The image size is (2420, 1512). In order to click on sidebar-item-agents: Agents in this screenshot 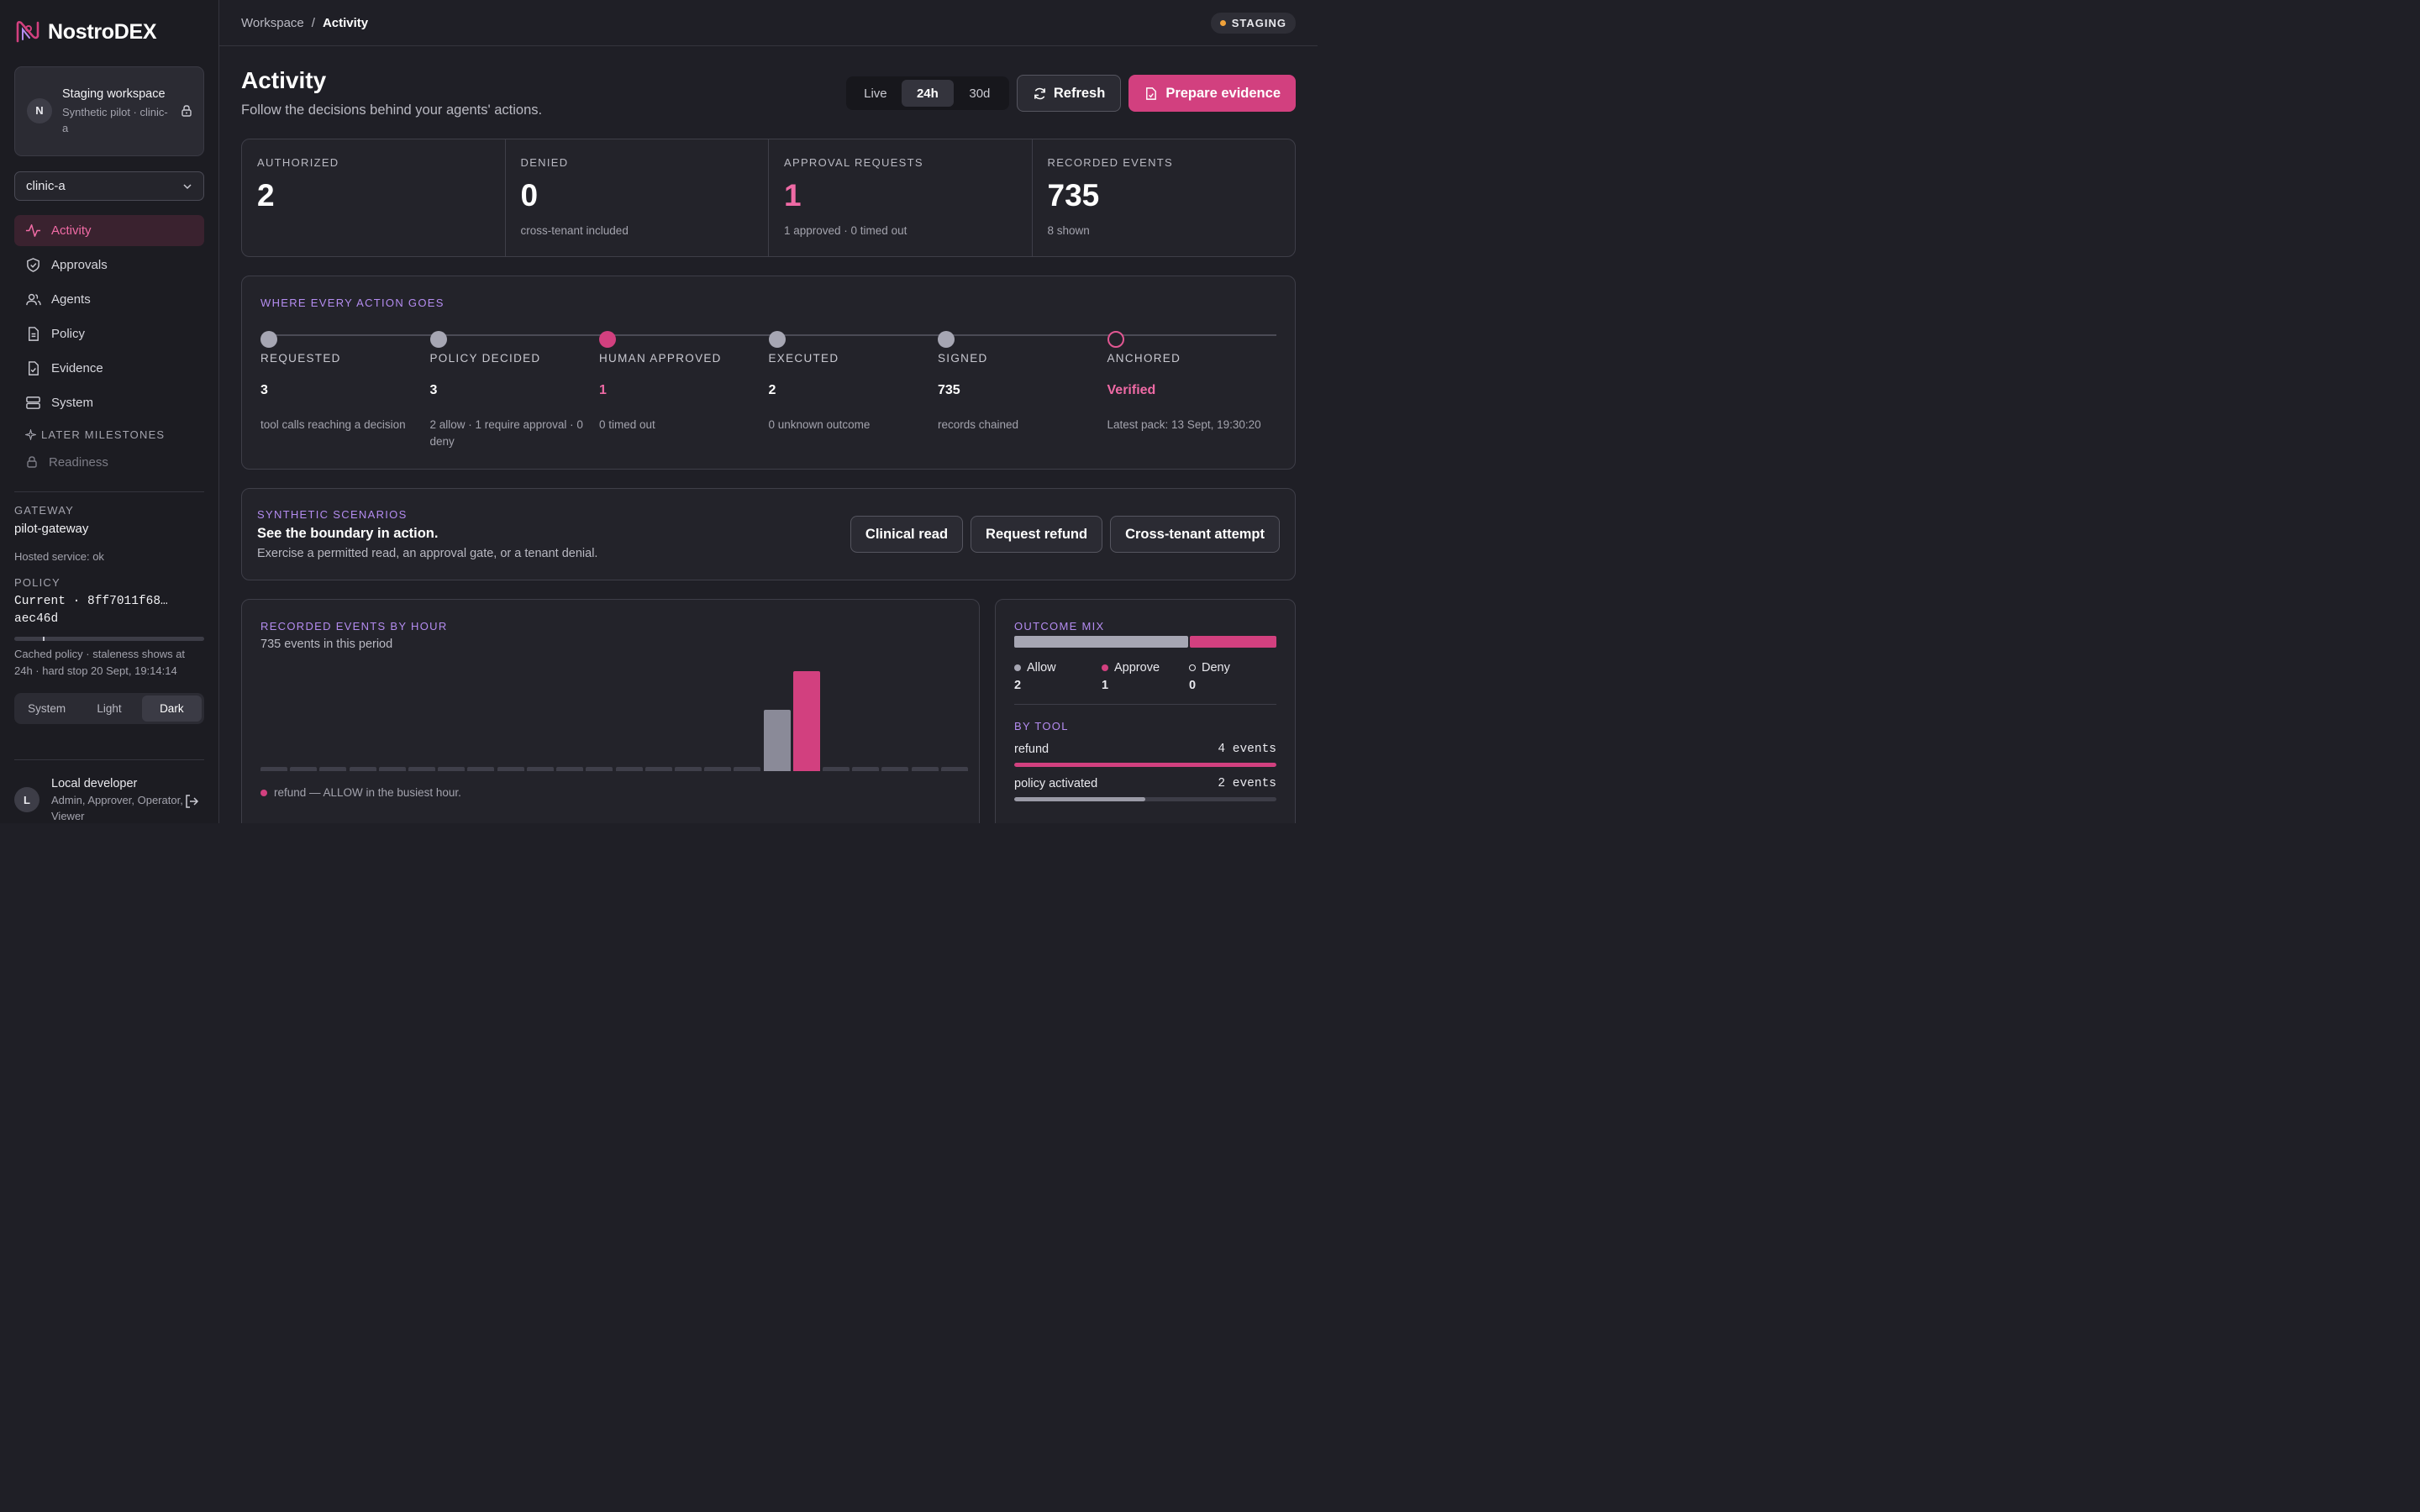, I will do `click(109, 299)`.